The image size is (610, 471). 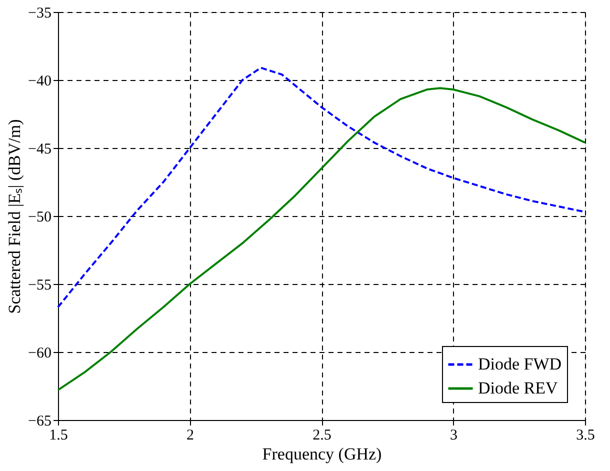 I want to click on y-tick-label: −60, so click(x=40, y=354).